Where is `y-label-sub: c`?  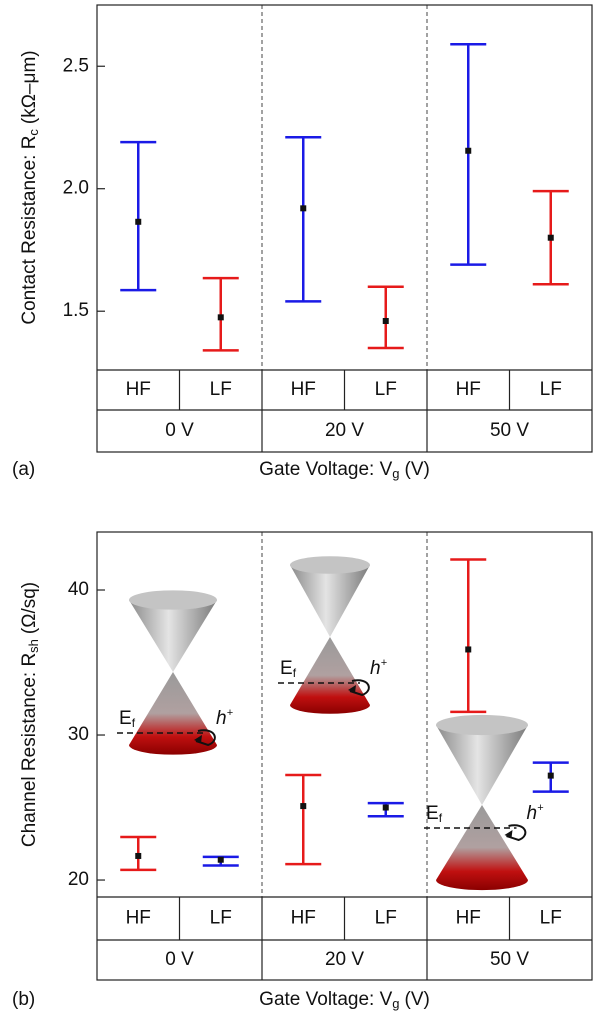
y-label-sub: c is located at coordinates (33, 132).